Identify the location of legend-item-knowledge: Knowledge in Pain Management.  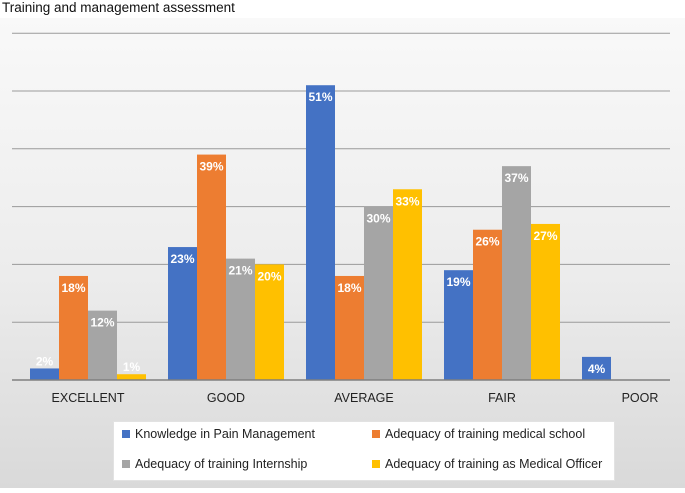
(218, 434).